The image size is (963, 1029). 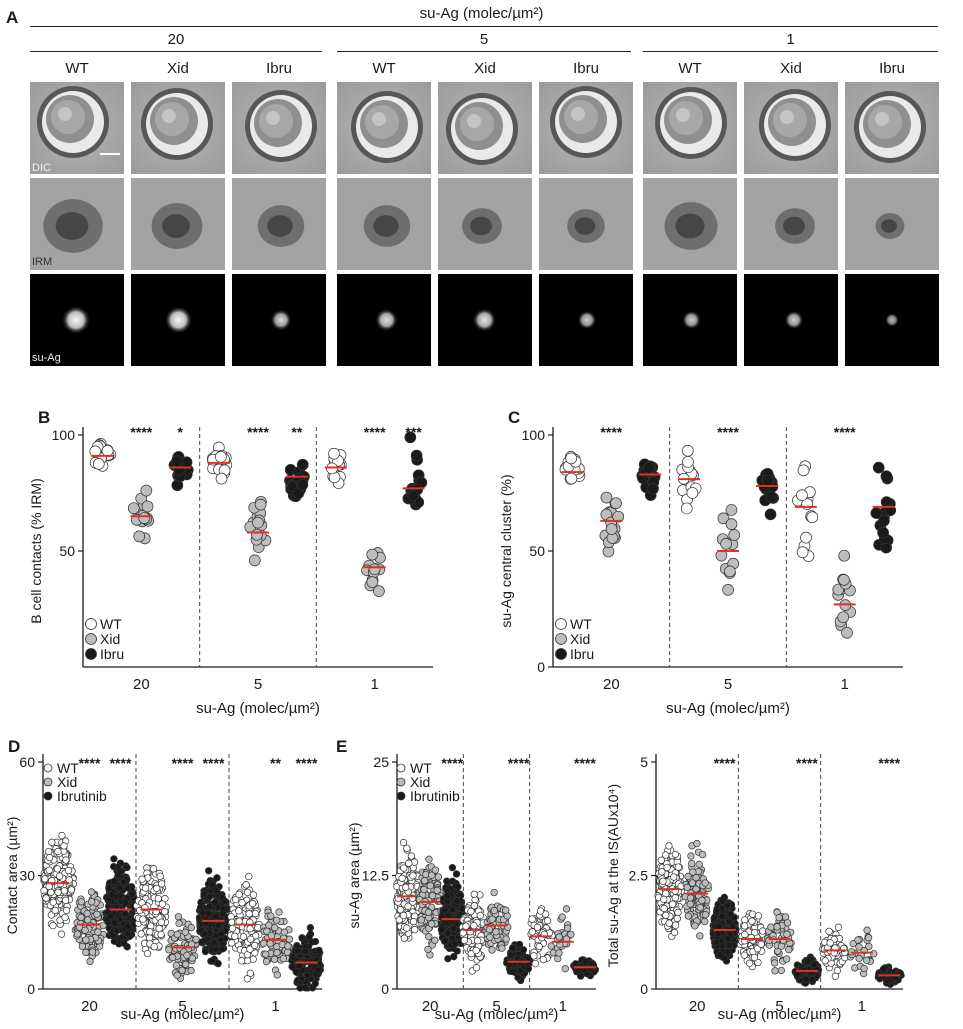 I want to click on irm-image, so click(x=77, y=224).